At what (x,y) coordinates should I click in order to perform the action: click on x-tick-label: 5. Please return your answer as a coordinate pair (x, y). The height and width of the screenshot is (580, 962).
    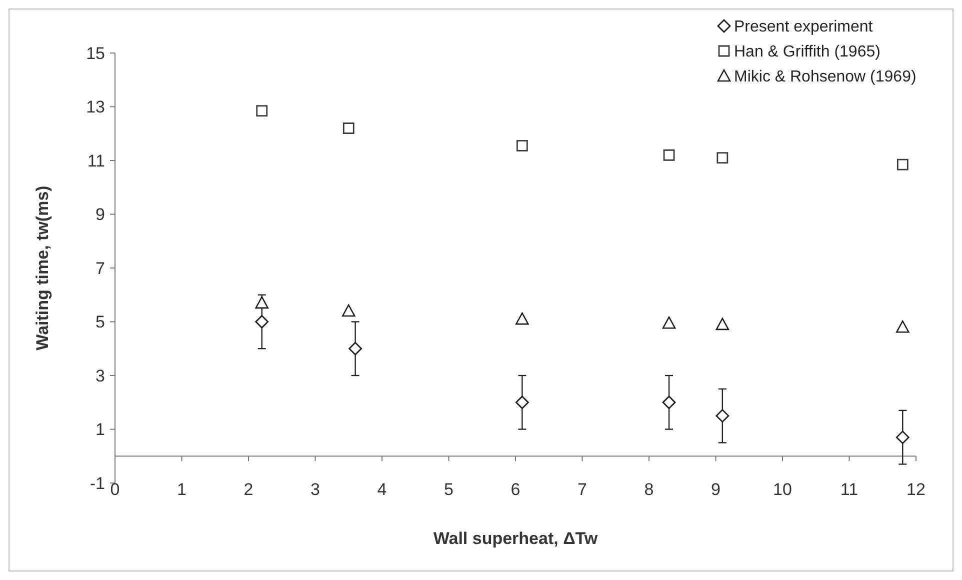
    Looking at the image, I should click on (449, 489).